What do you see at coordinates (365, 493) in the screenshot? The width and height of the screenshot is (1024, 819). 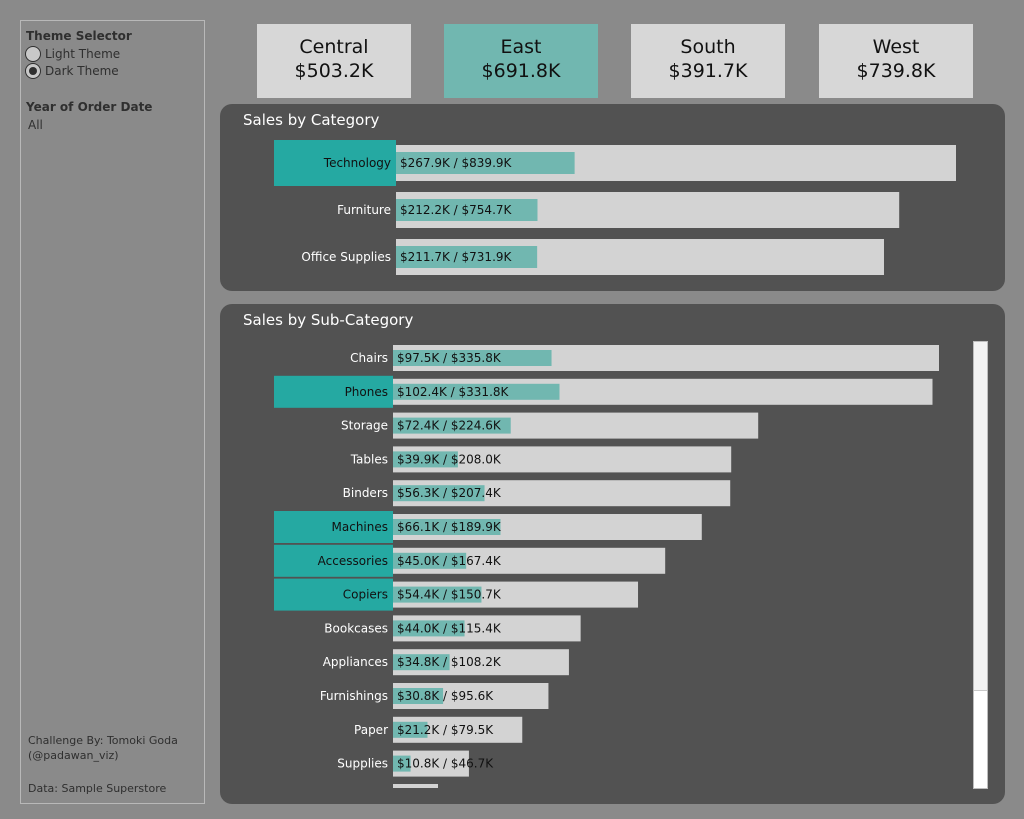 I see `category-label-binders: Binders` at bounding box center [365, 493].